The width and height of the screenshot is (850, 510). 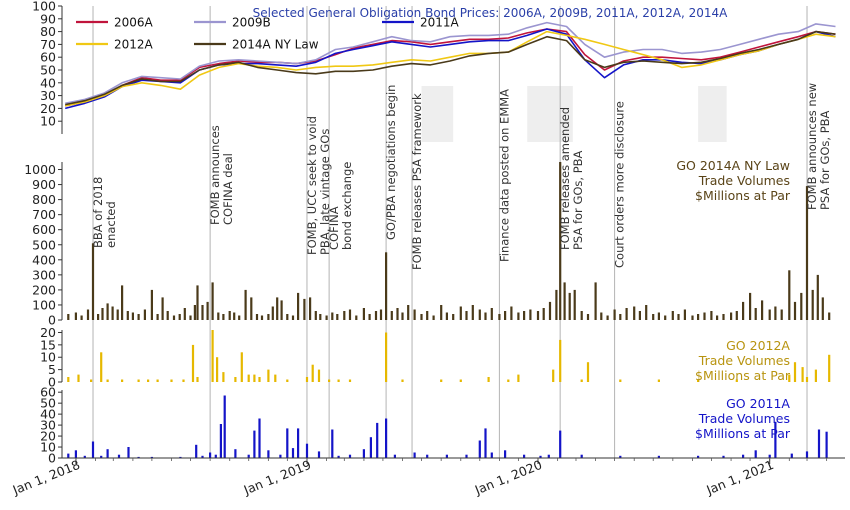 What do you see at coordinates (251, 23) in the screenshot?
I see `legend-label: 2009B` at bounding box center [251, 23].